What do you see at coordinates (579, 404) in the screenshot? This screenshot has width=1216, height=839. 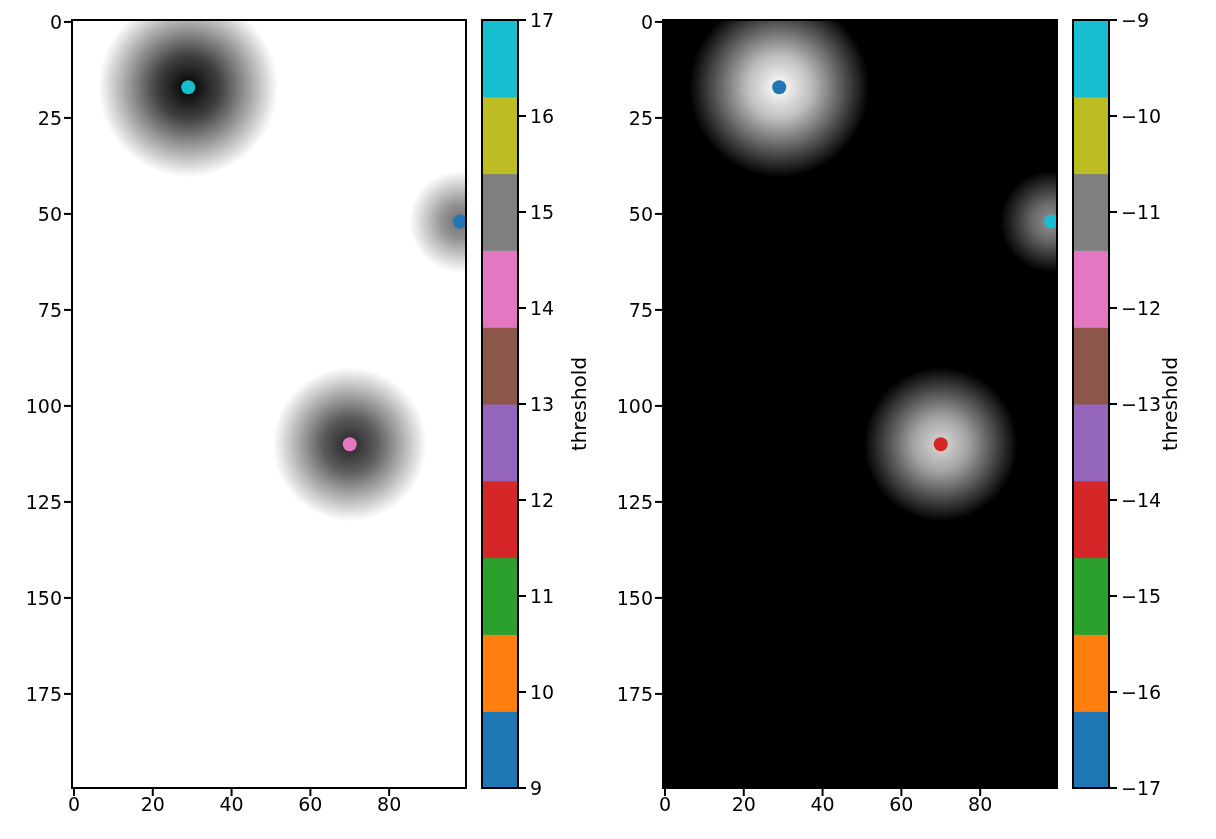 I see `color-bar-title: threshold` at bounding box center [579, 404].